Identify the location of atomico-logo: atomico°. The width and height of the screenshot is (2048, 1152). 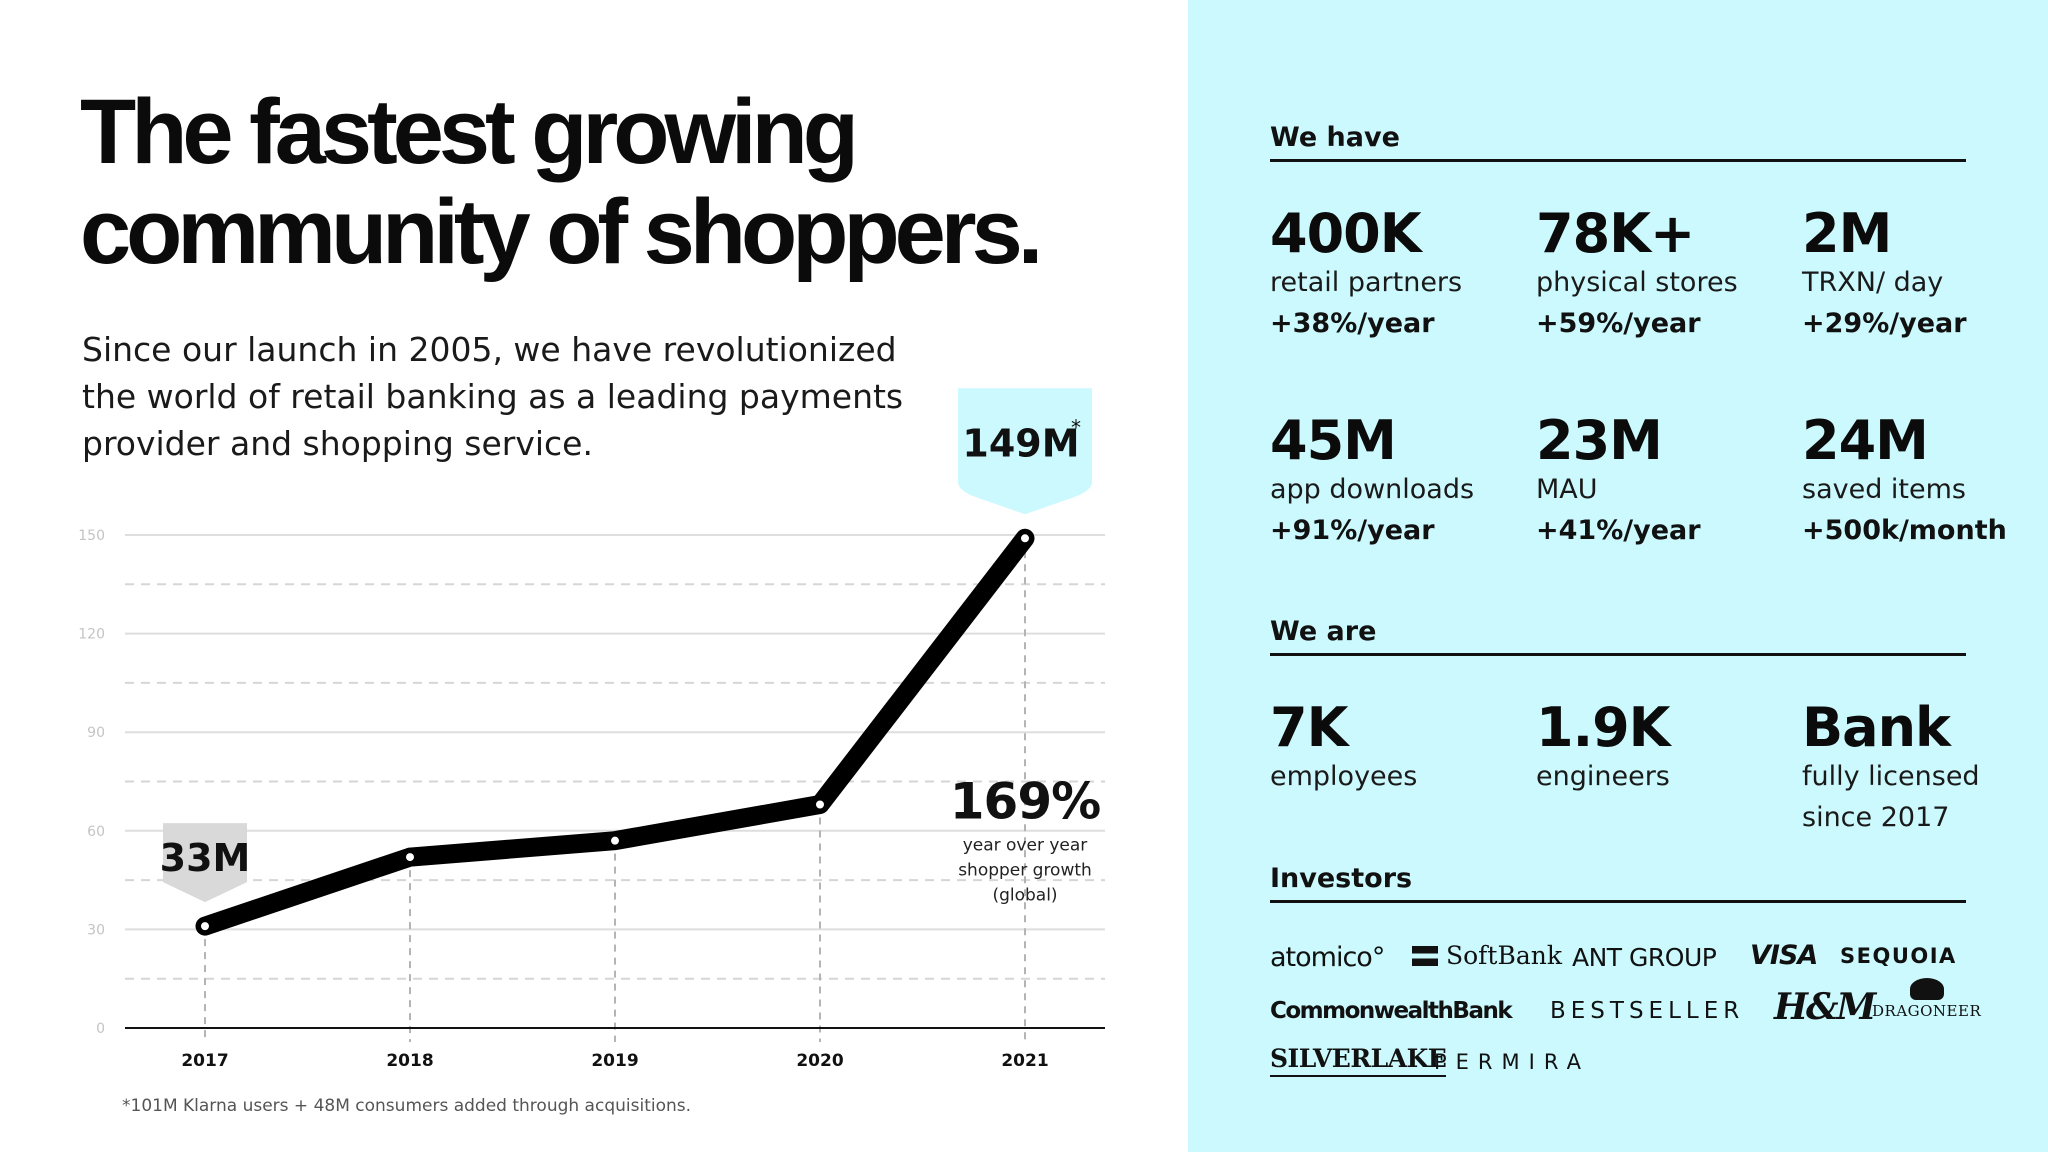
(1327, 957).